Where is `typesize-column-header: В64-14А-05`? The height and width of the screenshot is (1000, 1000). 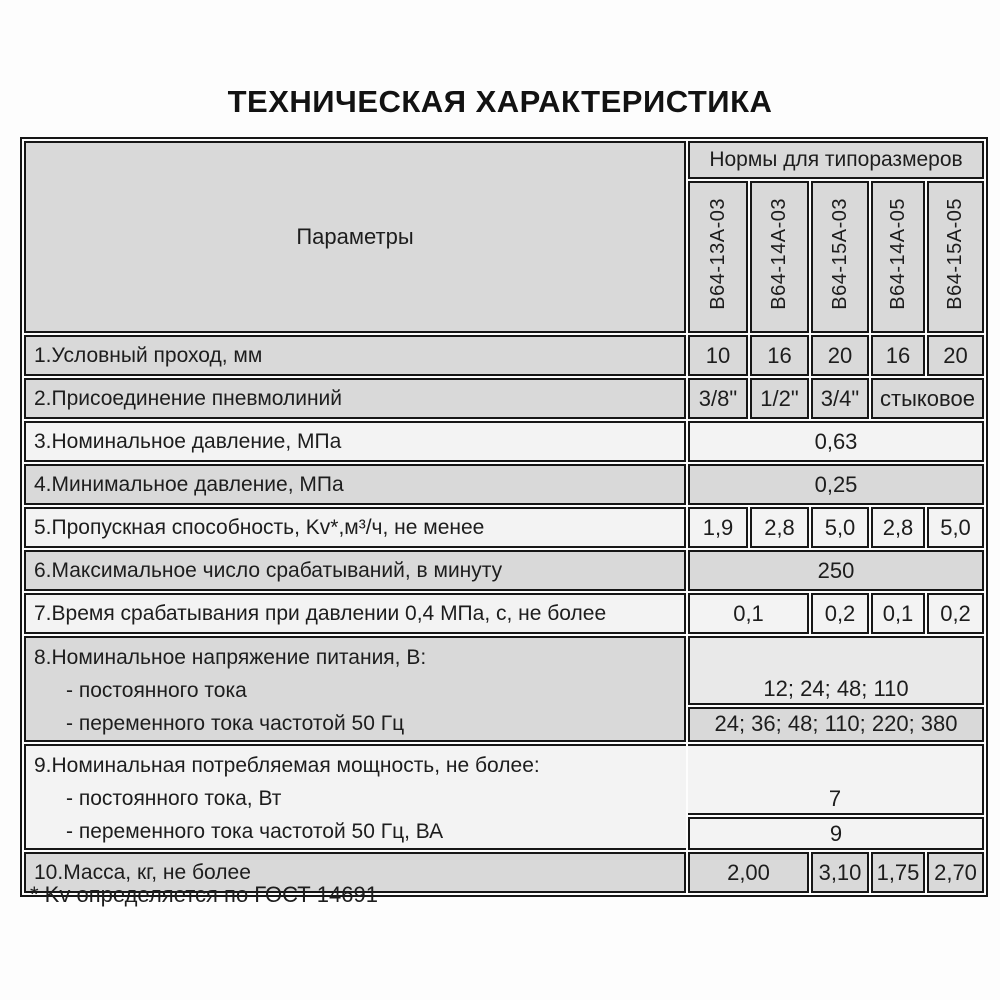 typesize-column-header: В64-14А-05 is located at coordinates (898, 257).